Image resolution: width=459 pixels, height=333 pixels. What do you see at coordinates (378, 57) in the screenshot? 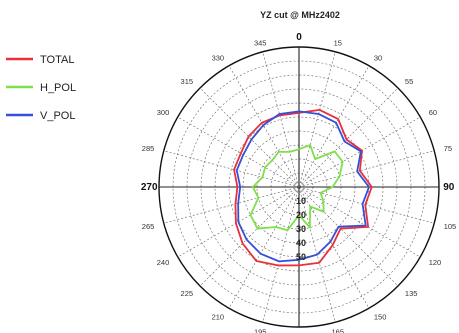
I see `angle-tick-label: 30` at bounding box center [378, 57].